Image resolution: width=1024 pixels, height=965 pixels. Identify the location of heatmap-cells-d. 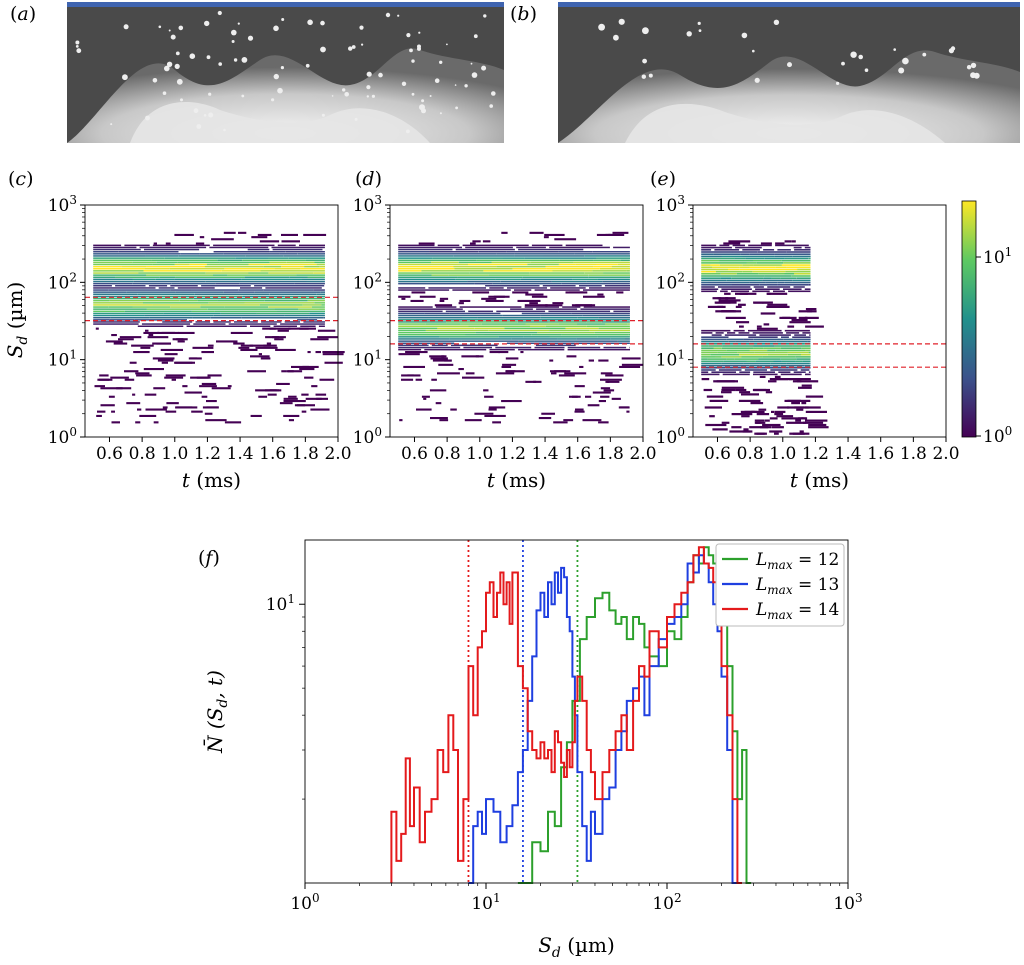
(521, 327).